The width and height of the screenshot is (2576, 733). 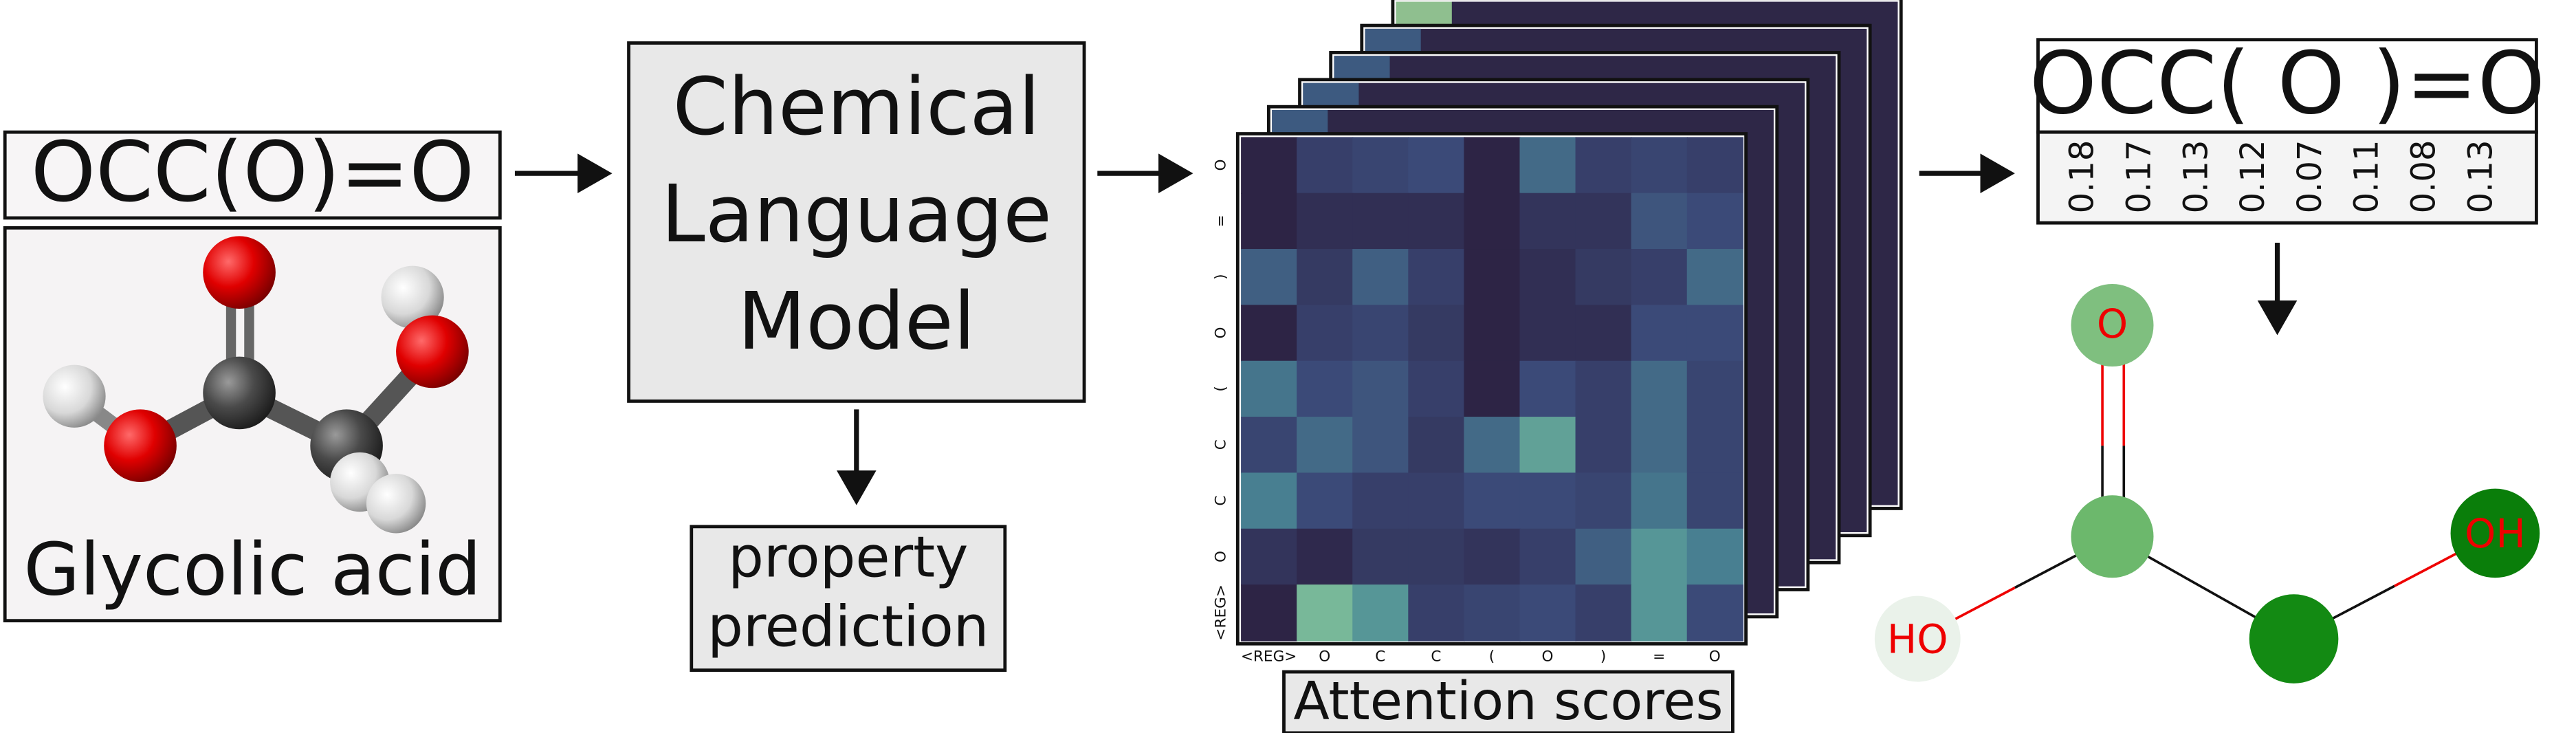 I want to click on x-token-label: <REG>, so click(x=1269, y=656).